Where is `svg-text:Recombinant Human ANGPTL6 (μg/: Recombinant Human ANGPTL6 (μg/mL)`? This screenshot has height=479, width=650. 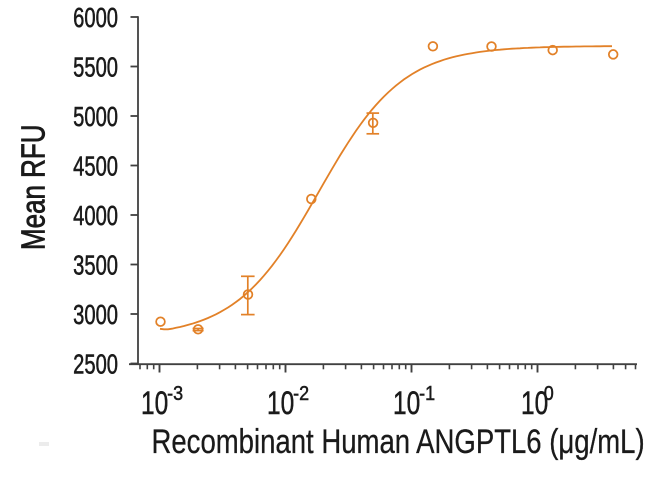 svg-text:Recombinant Human ANGPTL6 (μg/: Recombinant Human ANGPTL6 (μg/mL) is located at coordinates (398, 441).